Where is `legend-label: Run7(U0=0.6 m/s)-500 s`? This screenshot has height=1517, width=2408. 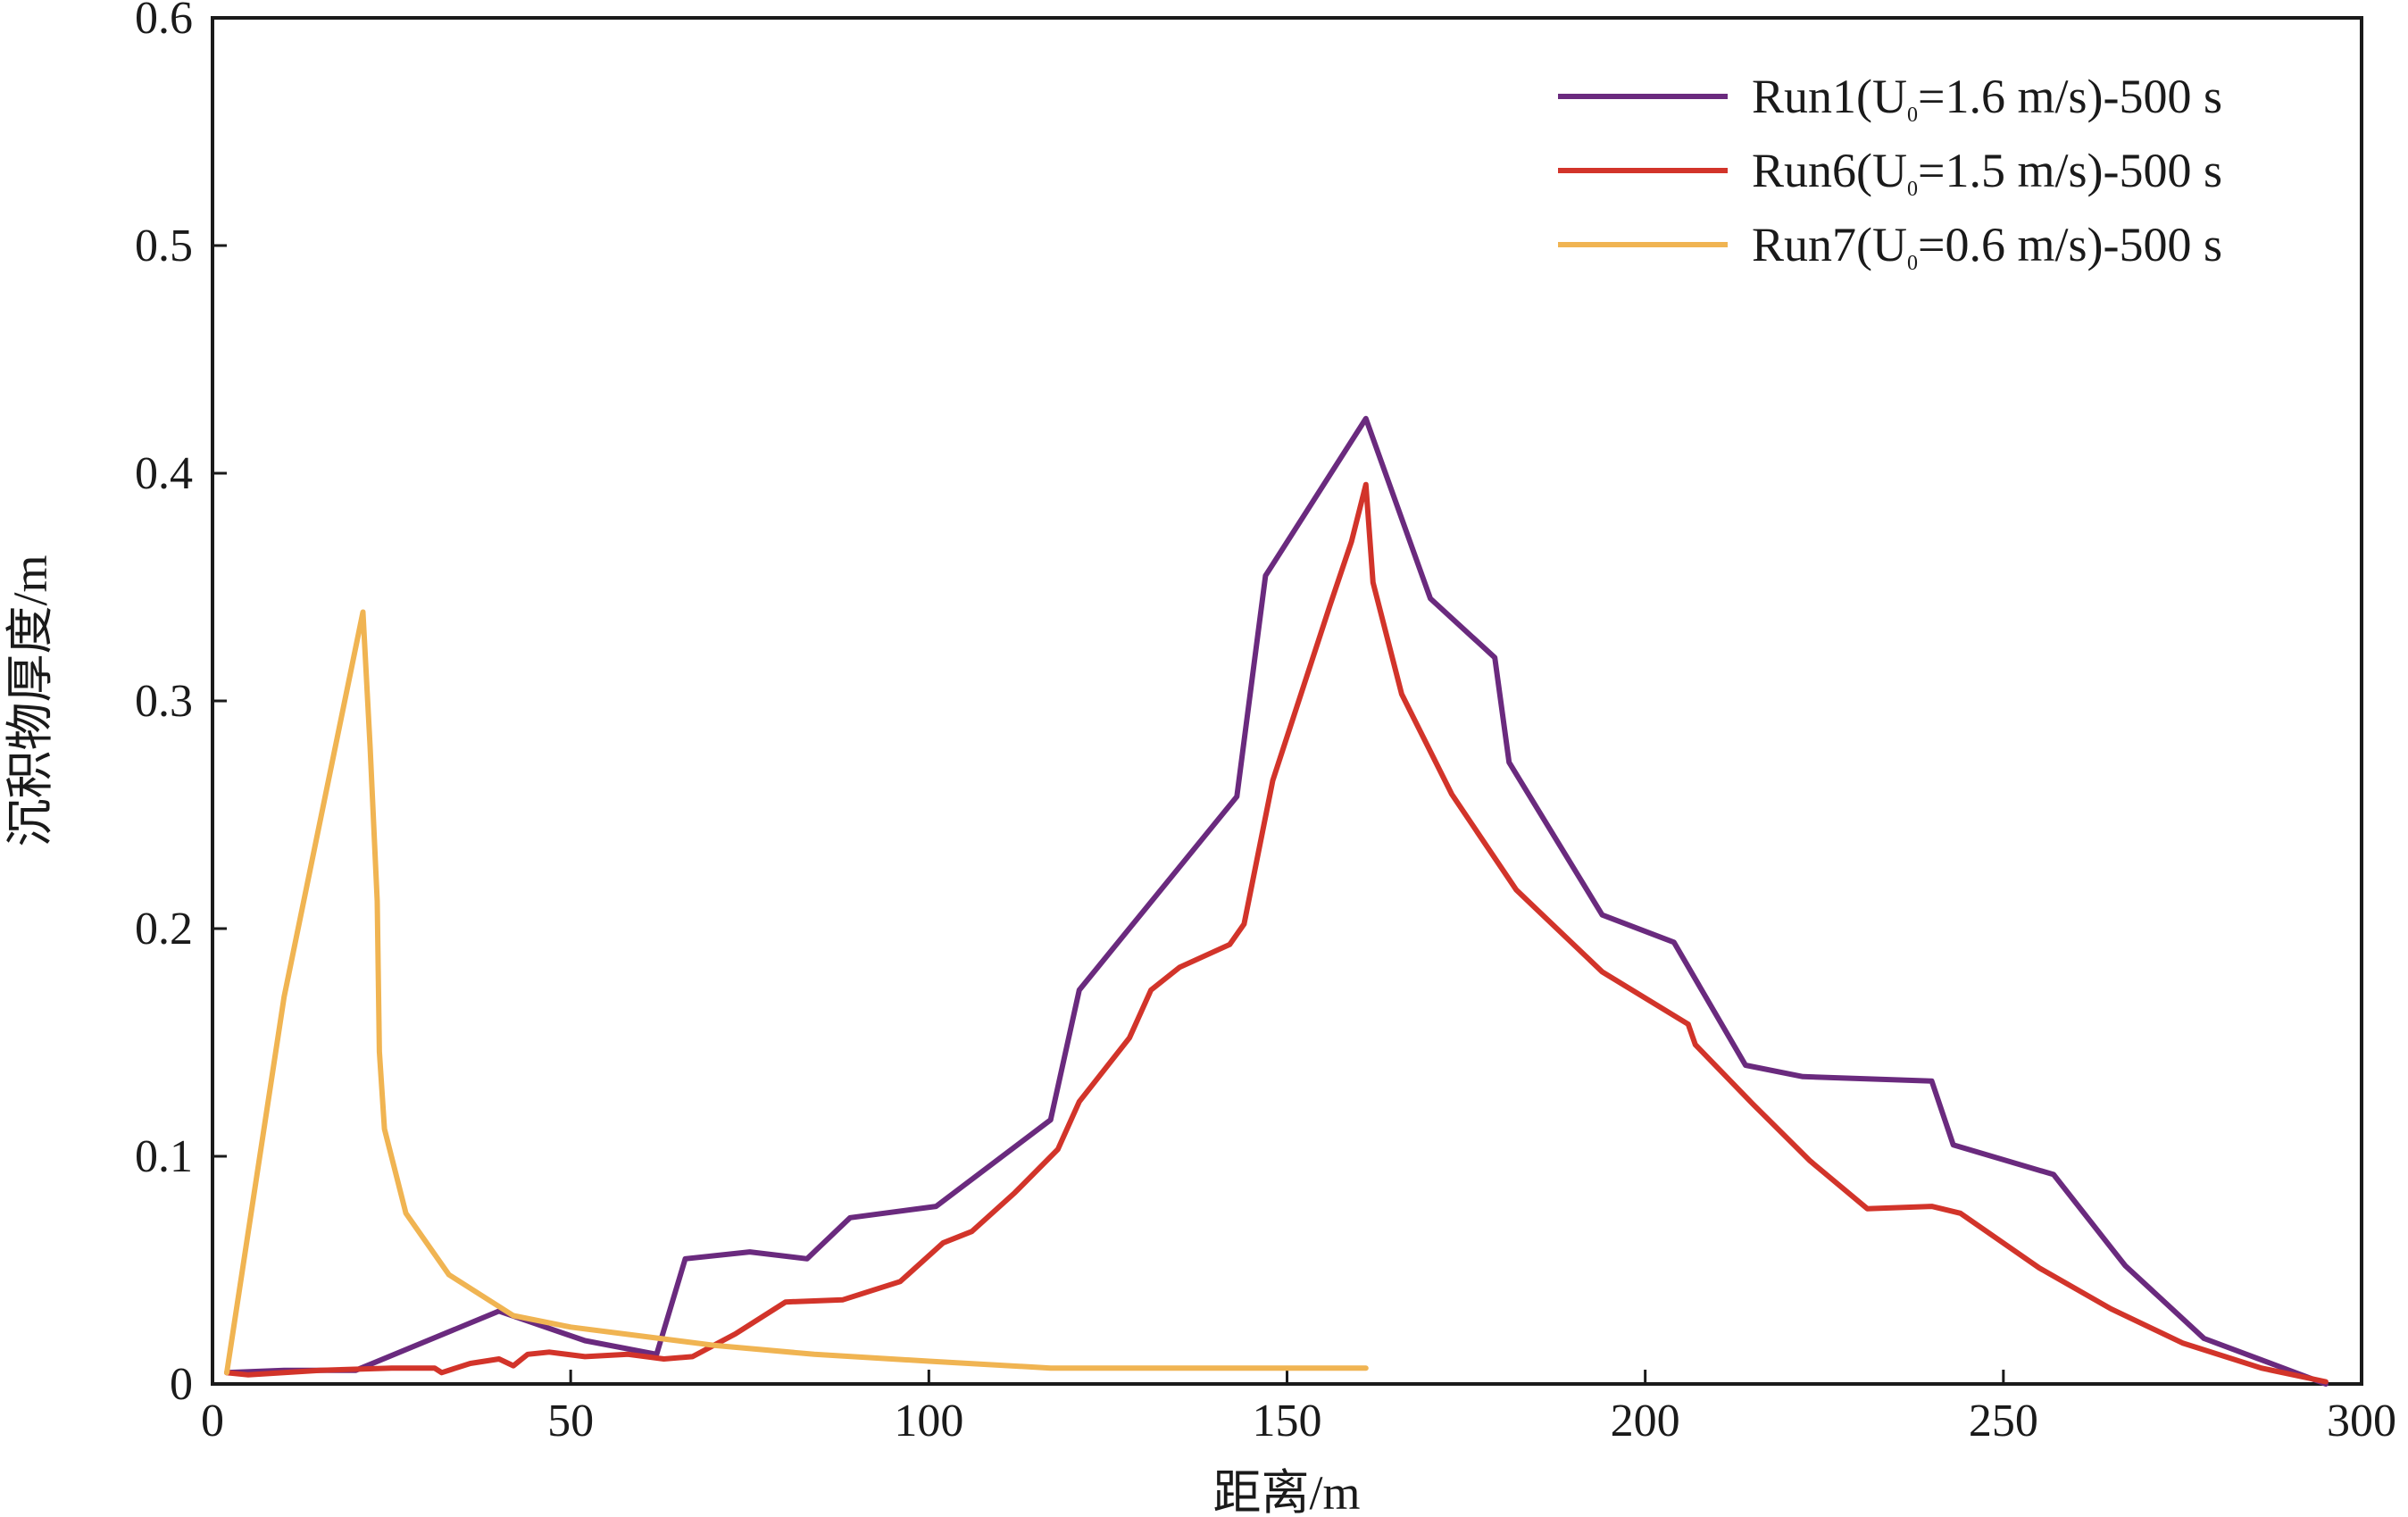 legend-label: Run7(U0=0.6 m/s)-500 s is located at coordinates (1987, 246).